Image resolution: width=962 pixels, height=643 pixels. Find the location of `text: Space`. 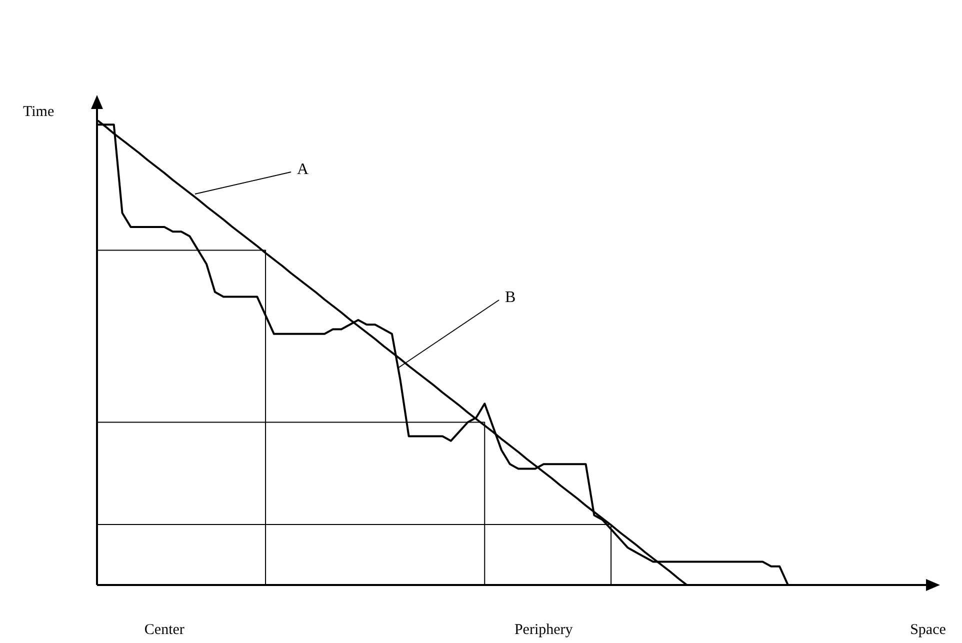

text: Space is located at coordinates (928, 630).